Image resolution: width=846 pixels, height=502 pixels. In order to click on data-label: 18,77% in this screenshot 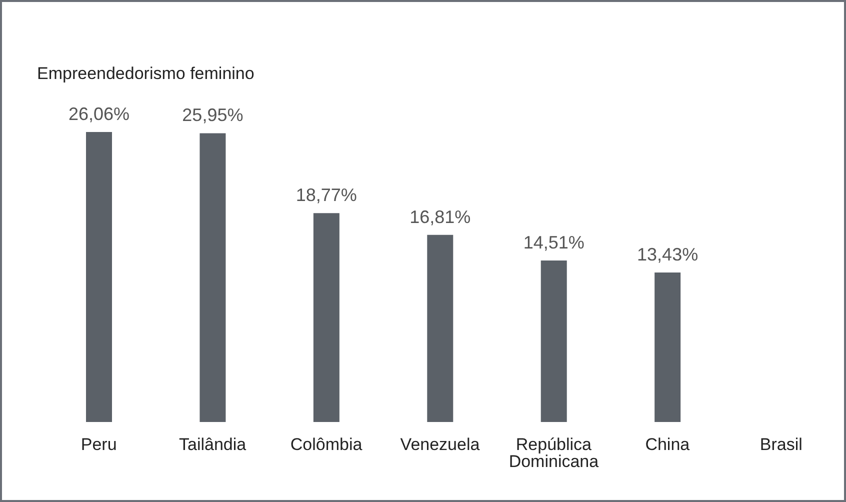, I will do `click(326, 195)`.